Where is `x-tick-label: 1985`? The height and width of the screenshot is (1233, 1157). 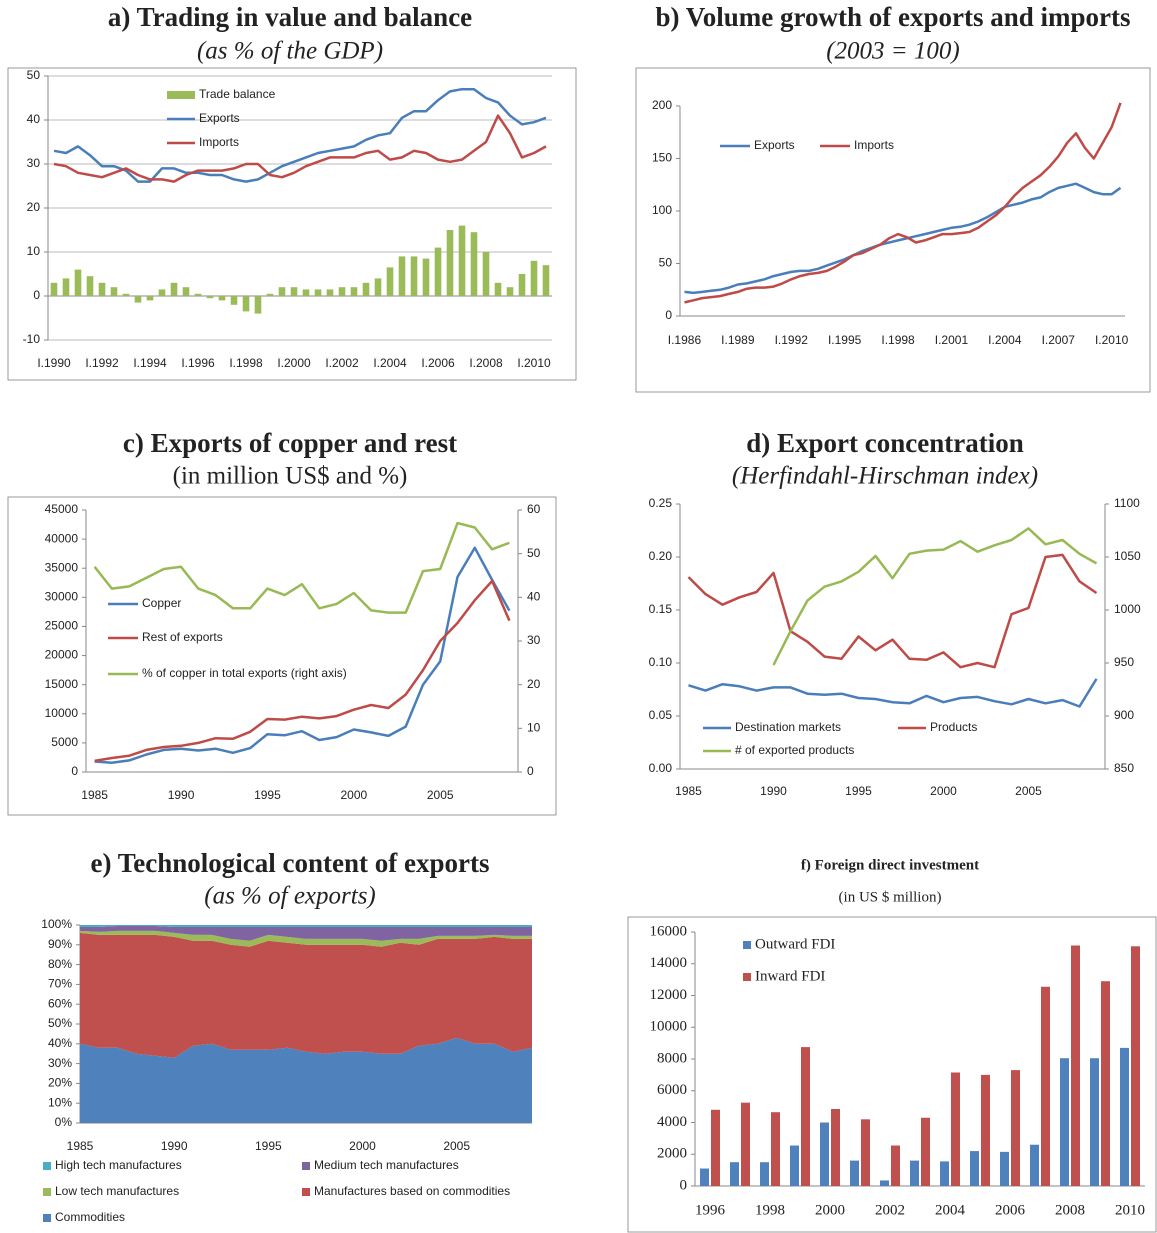 x-tick-label: 1985 is located at coordinates (688, 791).